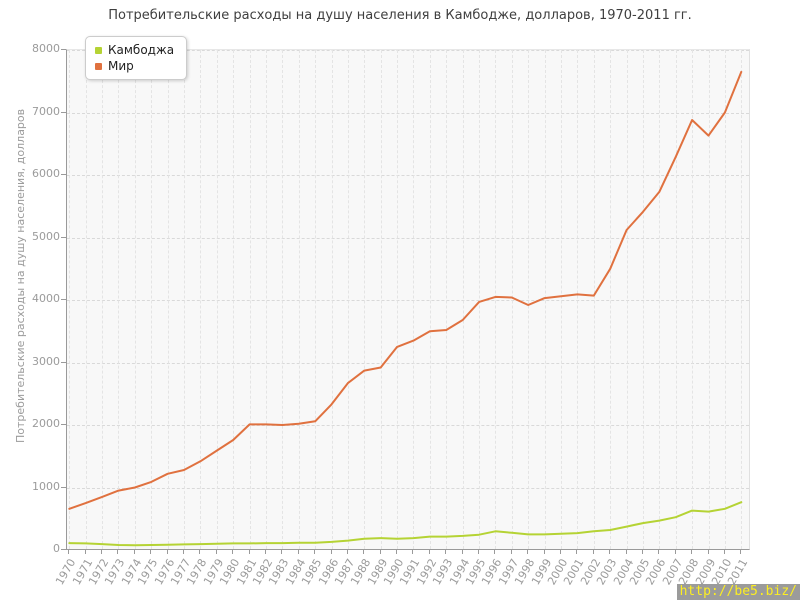 The width and height of the screenshot is (800, 600). Describe the element at coordinates (46, 111) in the screenshot. I see `y-tick-label: 7000` at that location.